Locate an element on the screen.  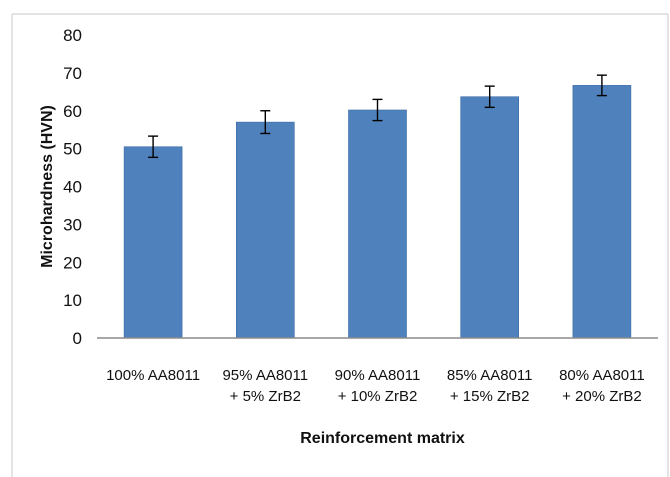
y-tick-label: 50 is located at coordinates (72, 149).